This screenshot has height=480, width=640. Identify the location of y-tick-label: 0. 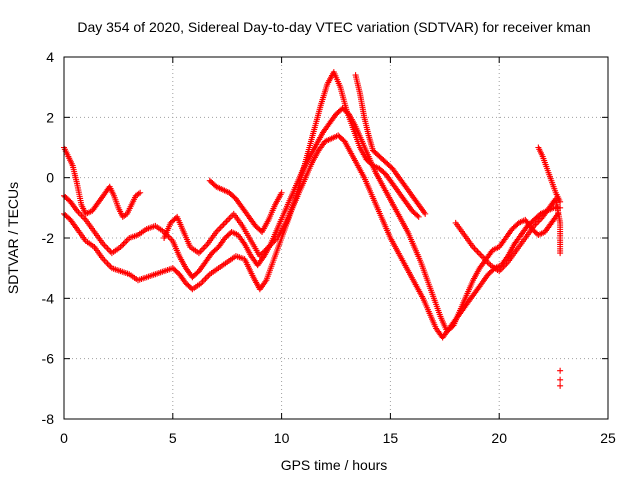
(50, 178).